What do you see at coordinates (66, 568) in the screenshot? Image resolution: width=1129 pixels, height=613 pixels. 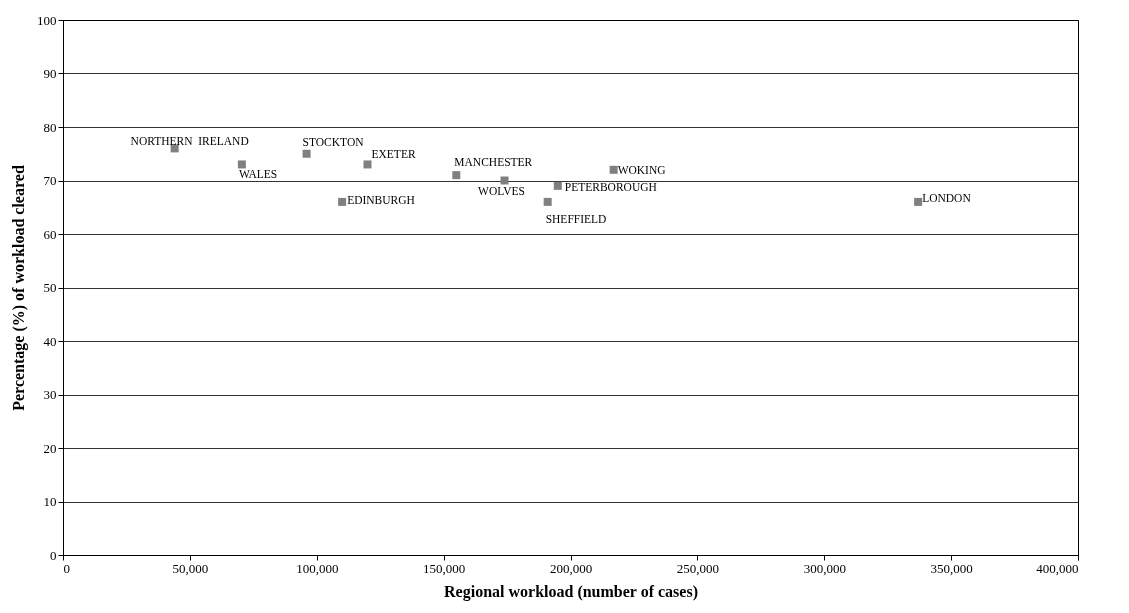 I see `x-tick-label: 0` at bounding box center [66, 568].